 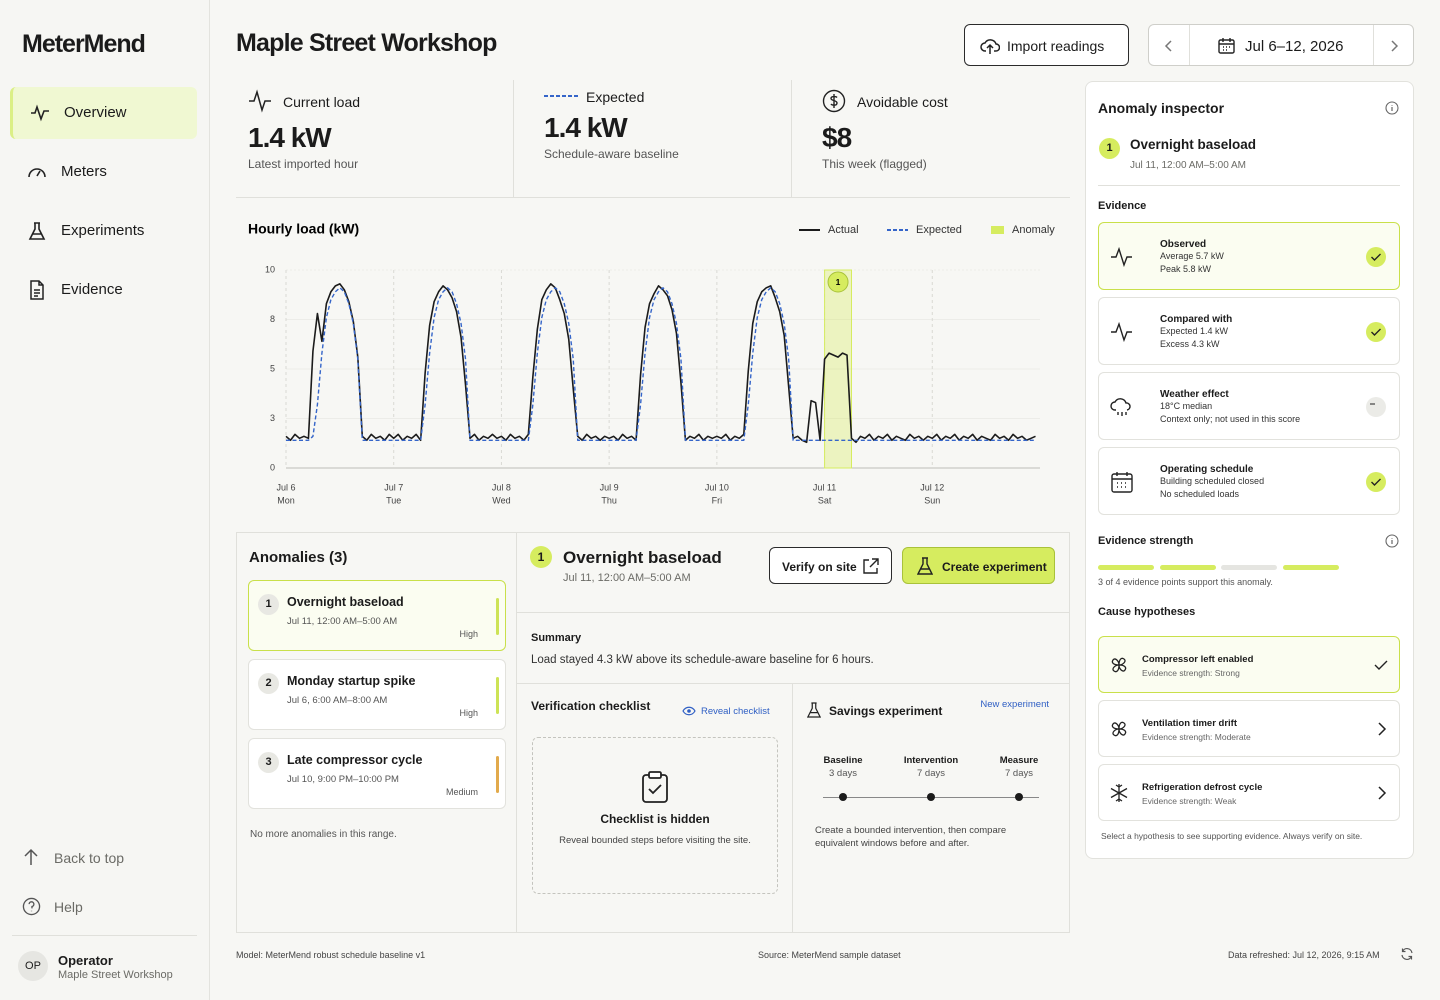 I want to click on anomaly-time: Jul 11, 12:00 AM–5:00 AM, so click(x=342, y=621).